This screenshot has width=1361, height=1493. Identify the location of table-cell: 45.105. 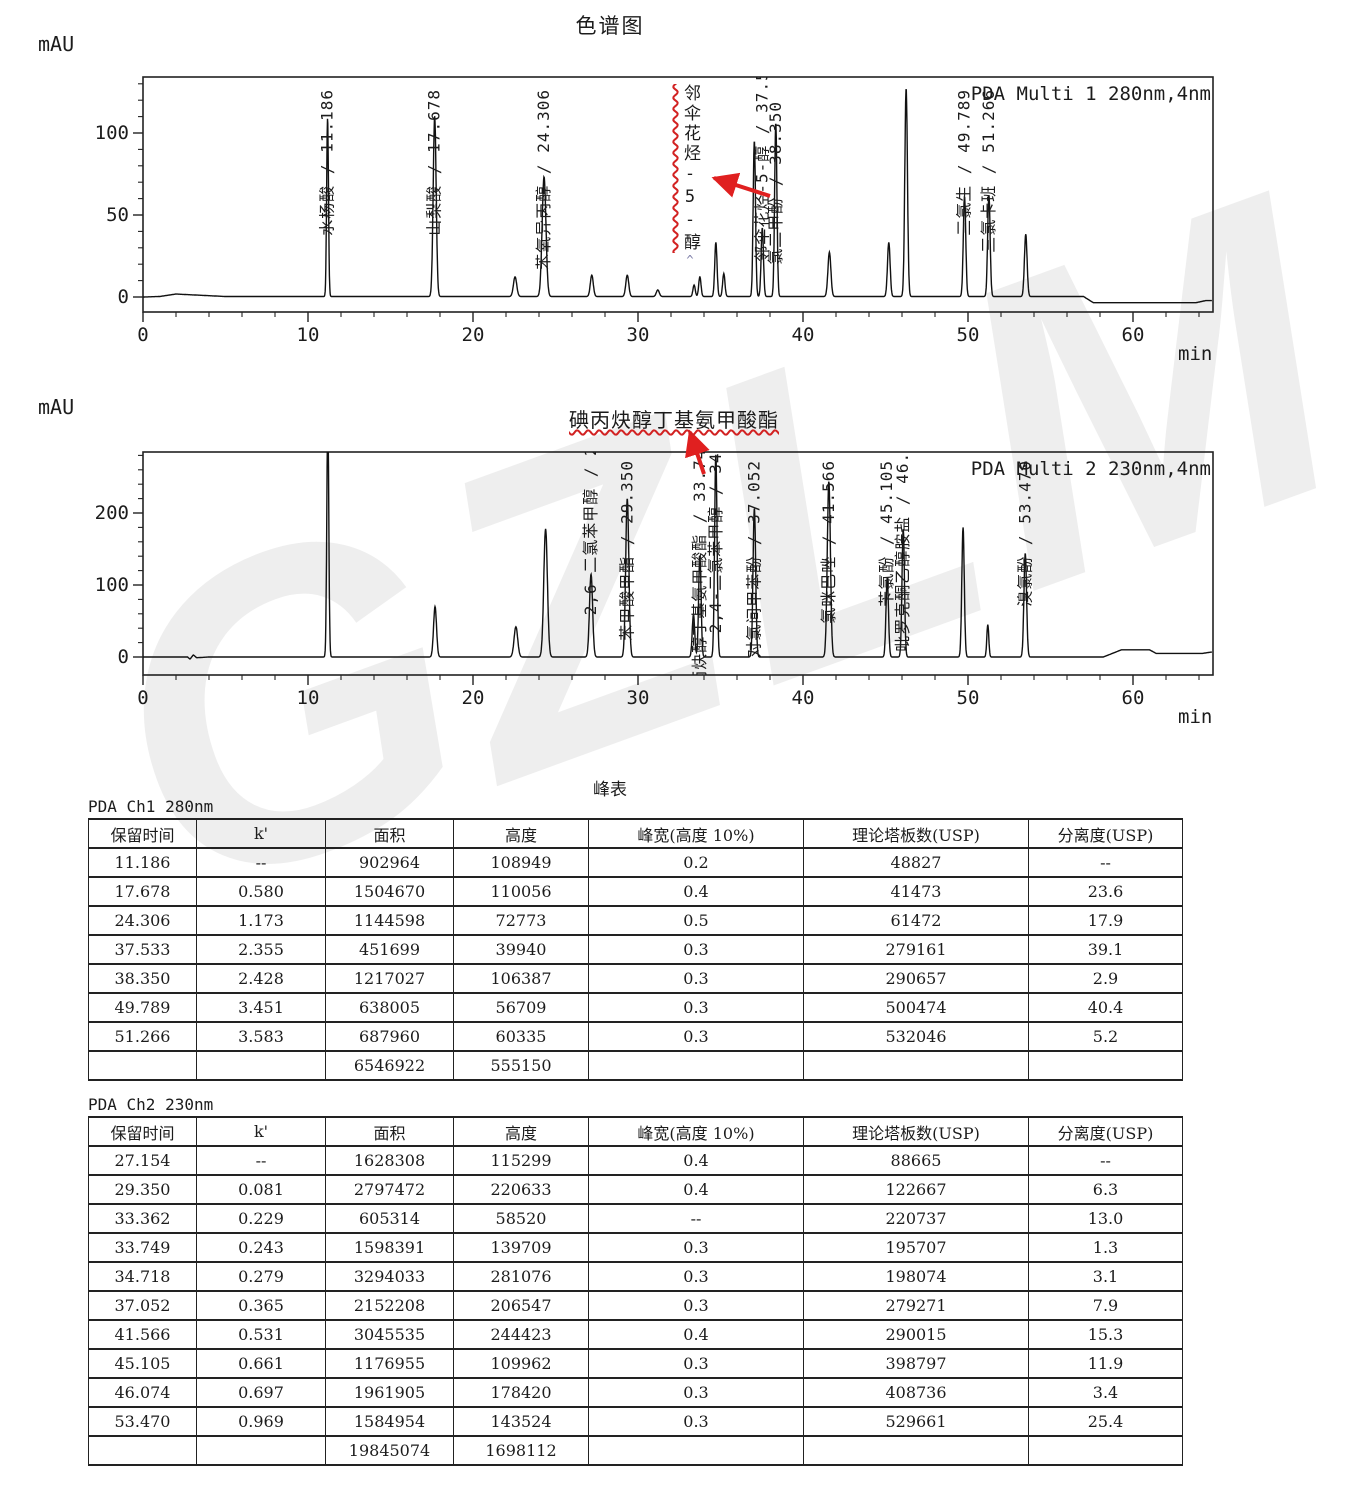
(142, 1363).